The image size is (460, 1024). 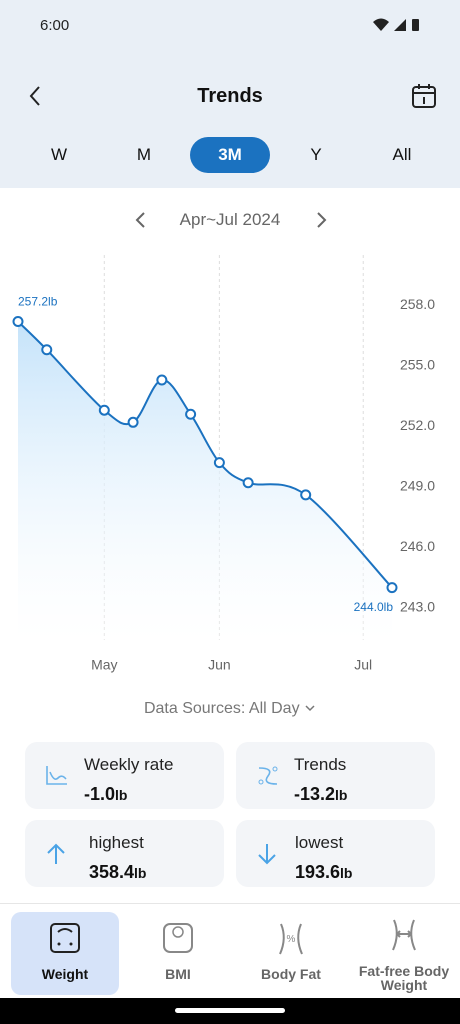 I want to click on y-tick-label: 258.0, so click(x=417, y=304).